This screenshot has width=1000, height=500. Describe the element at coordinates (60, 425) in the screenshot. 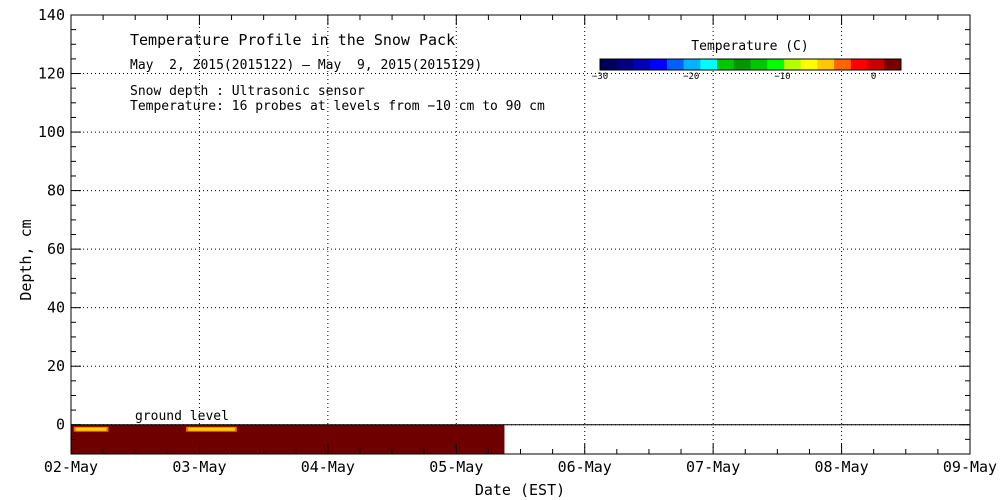

I see `y-tick-label: 0` at that location.